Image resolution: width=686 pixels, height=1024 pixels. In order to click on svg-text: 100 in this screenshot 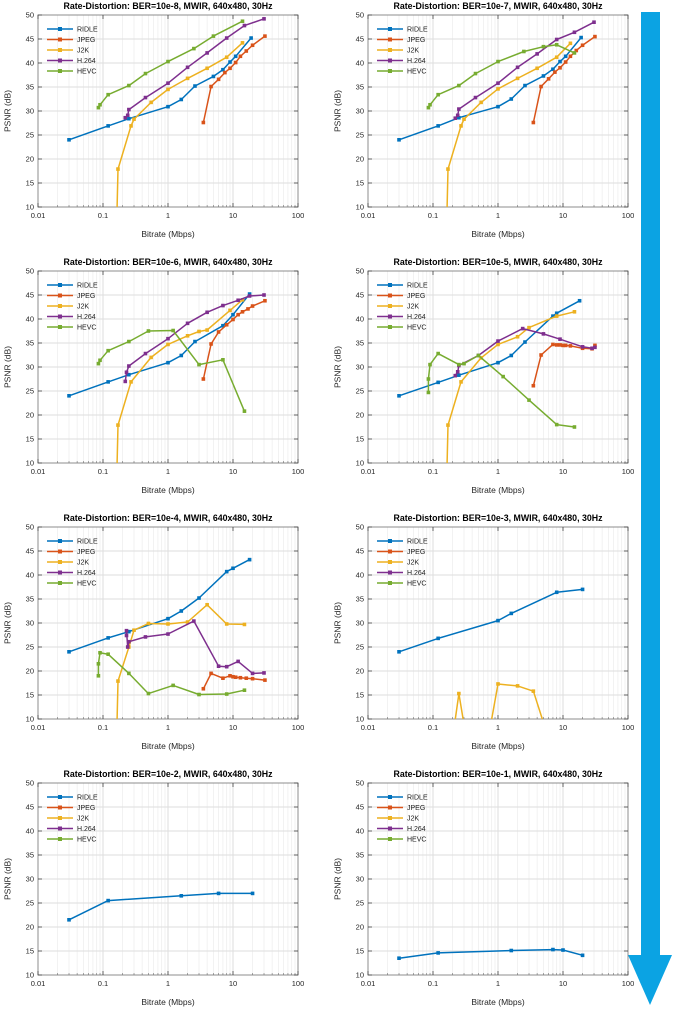, I will do `click(298, 471)`.